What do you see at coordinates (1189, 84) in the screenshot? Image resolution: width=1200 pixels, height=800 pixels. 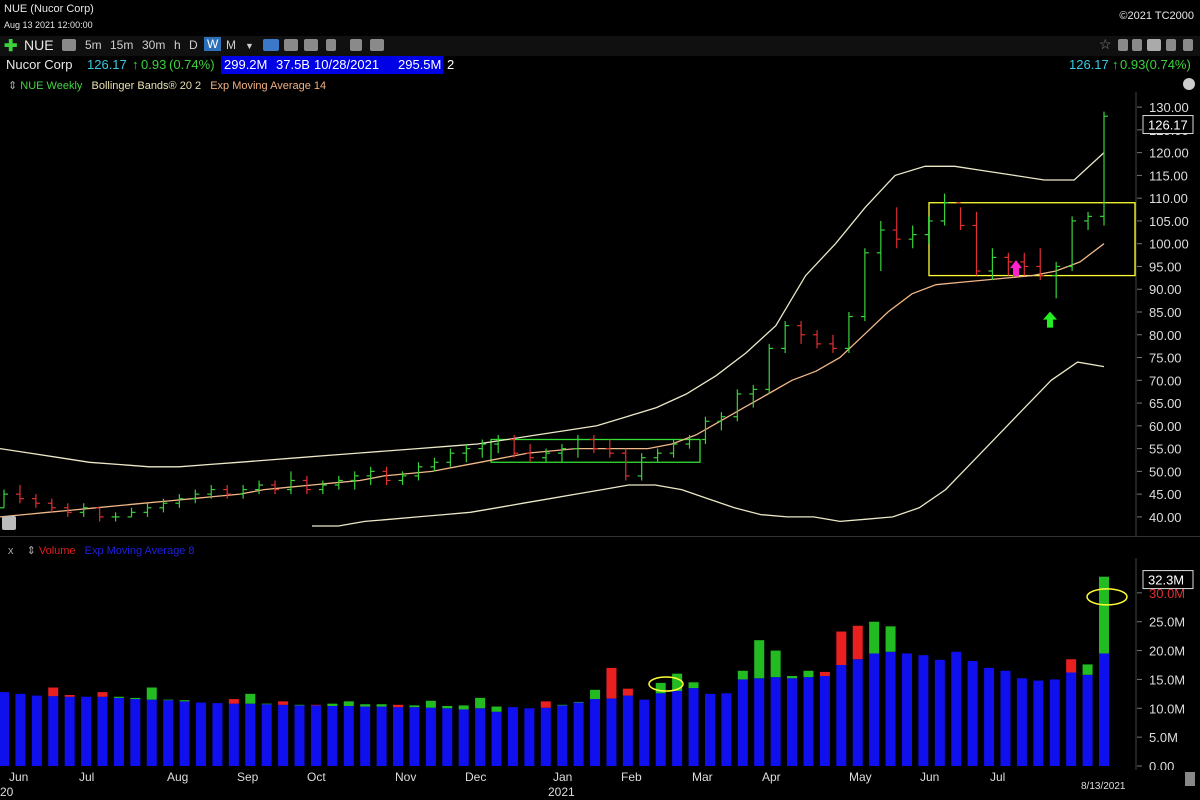 I see `palette-icon` at bounding box center [1189, 84].